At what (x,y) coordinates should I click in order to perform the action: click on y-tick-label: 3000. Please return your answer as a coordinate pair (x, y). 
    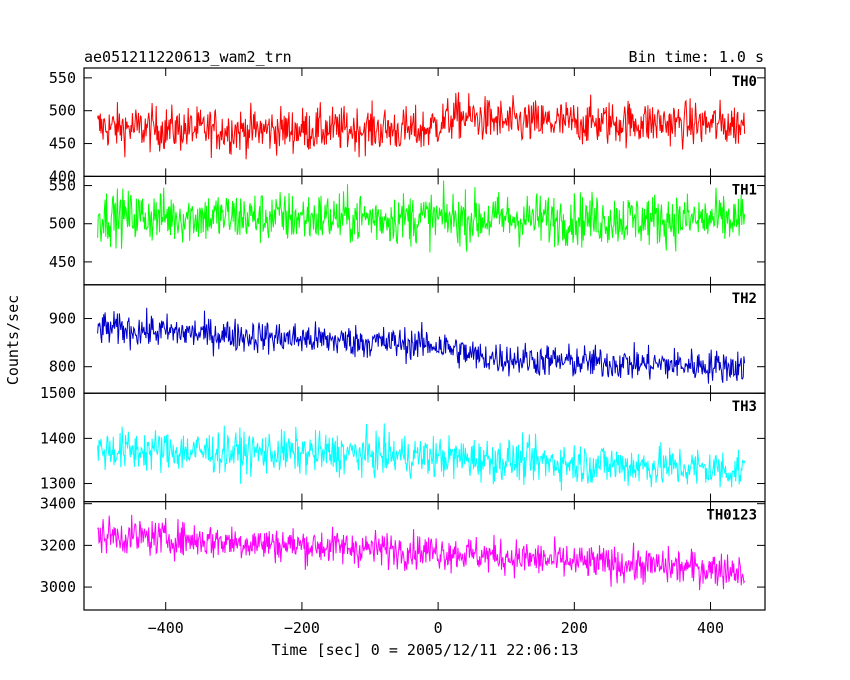
    Looking at the image, I should click on (58, 587).